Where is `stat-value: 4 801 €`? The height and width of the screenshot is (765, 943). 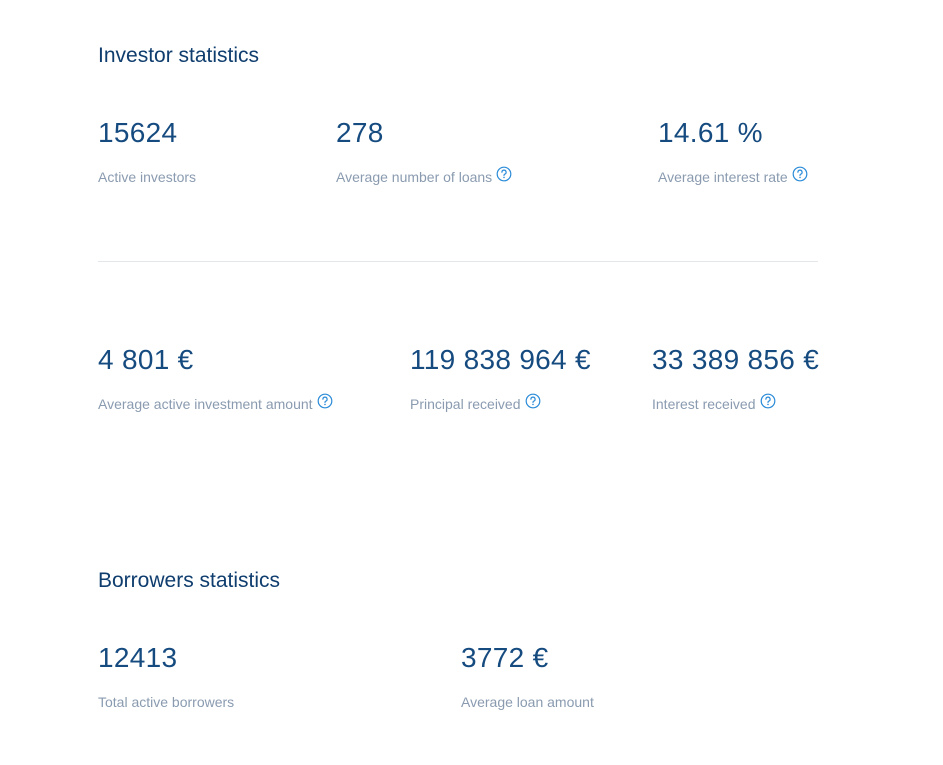
stat-value: 4 801 € is located at coordinates (146, 359).